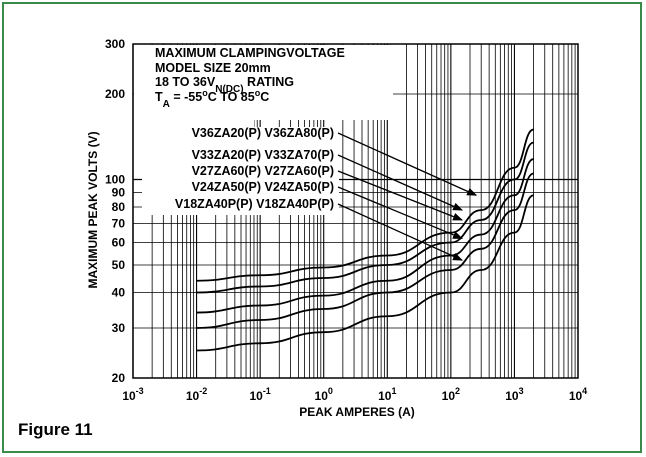  What do you see at coordinates (451, 394) in the screenshot?
I see `x-tick-label: 10²` at bounding box center [451, 394].